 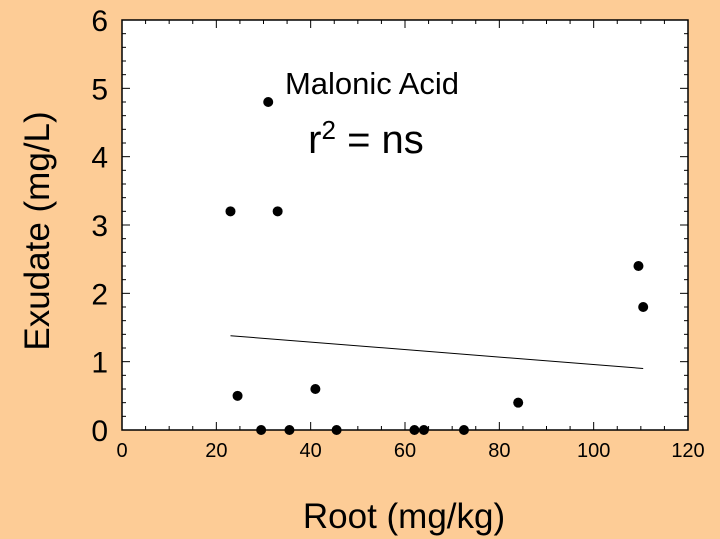 What do you see at coordinates (372, 83) in the screenshot?
I see `compound-label: Malonic Acid` at bounding box center [372, 83].